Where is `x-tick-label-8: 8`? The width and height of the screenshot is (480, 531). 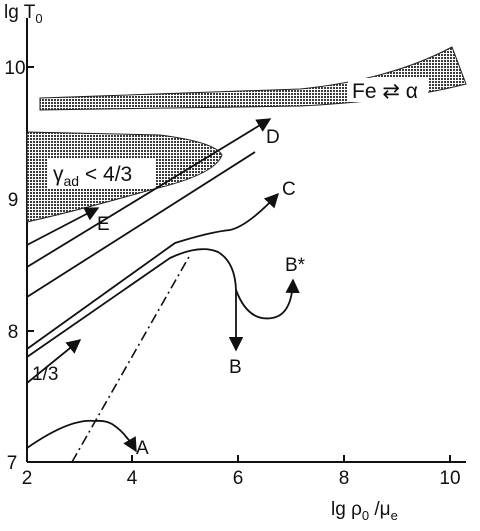 x-tick-label-8: 8 is located at coordinates (344, 478).